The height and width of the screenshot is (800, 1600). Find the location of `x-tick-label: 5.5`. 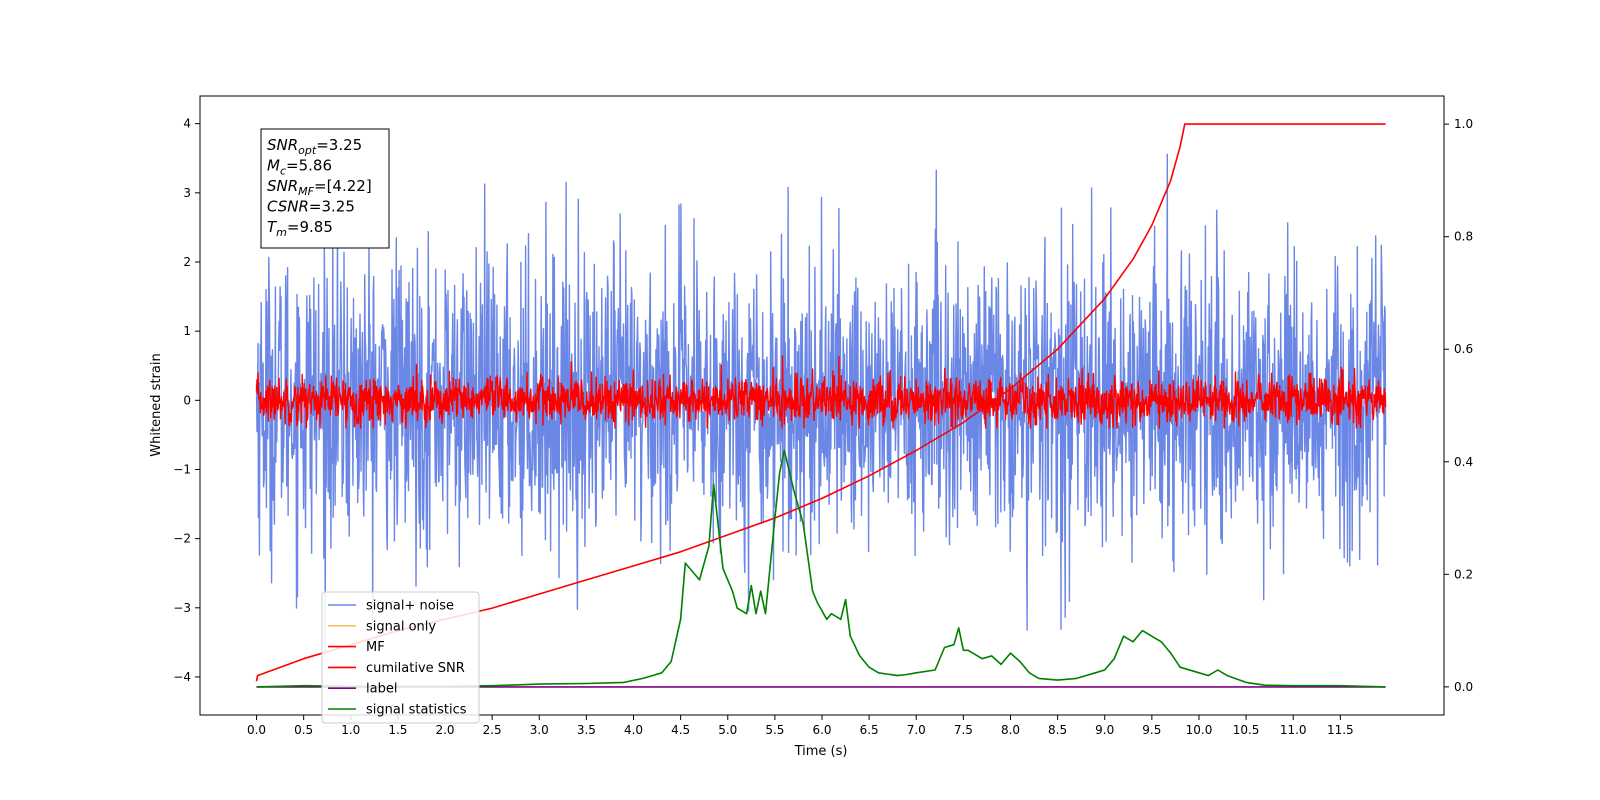

x-tick-label: 5.5 is located at coordinates (774, 730).